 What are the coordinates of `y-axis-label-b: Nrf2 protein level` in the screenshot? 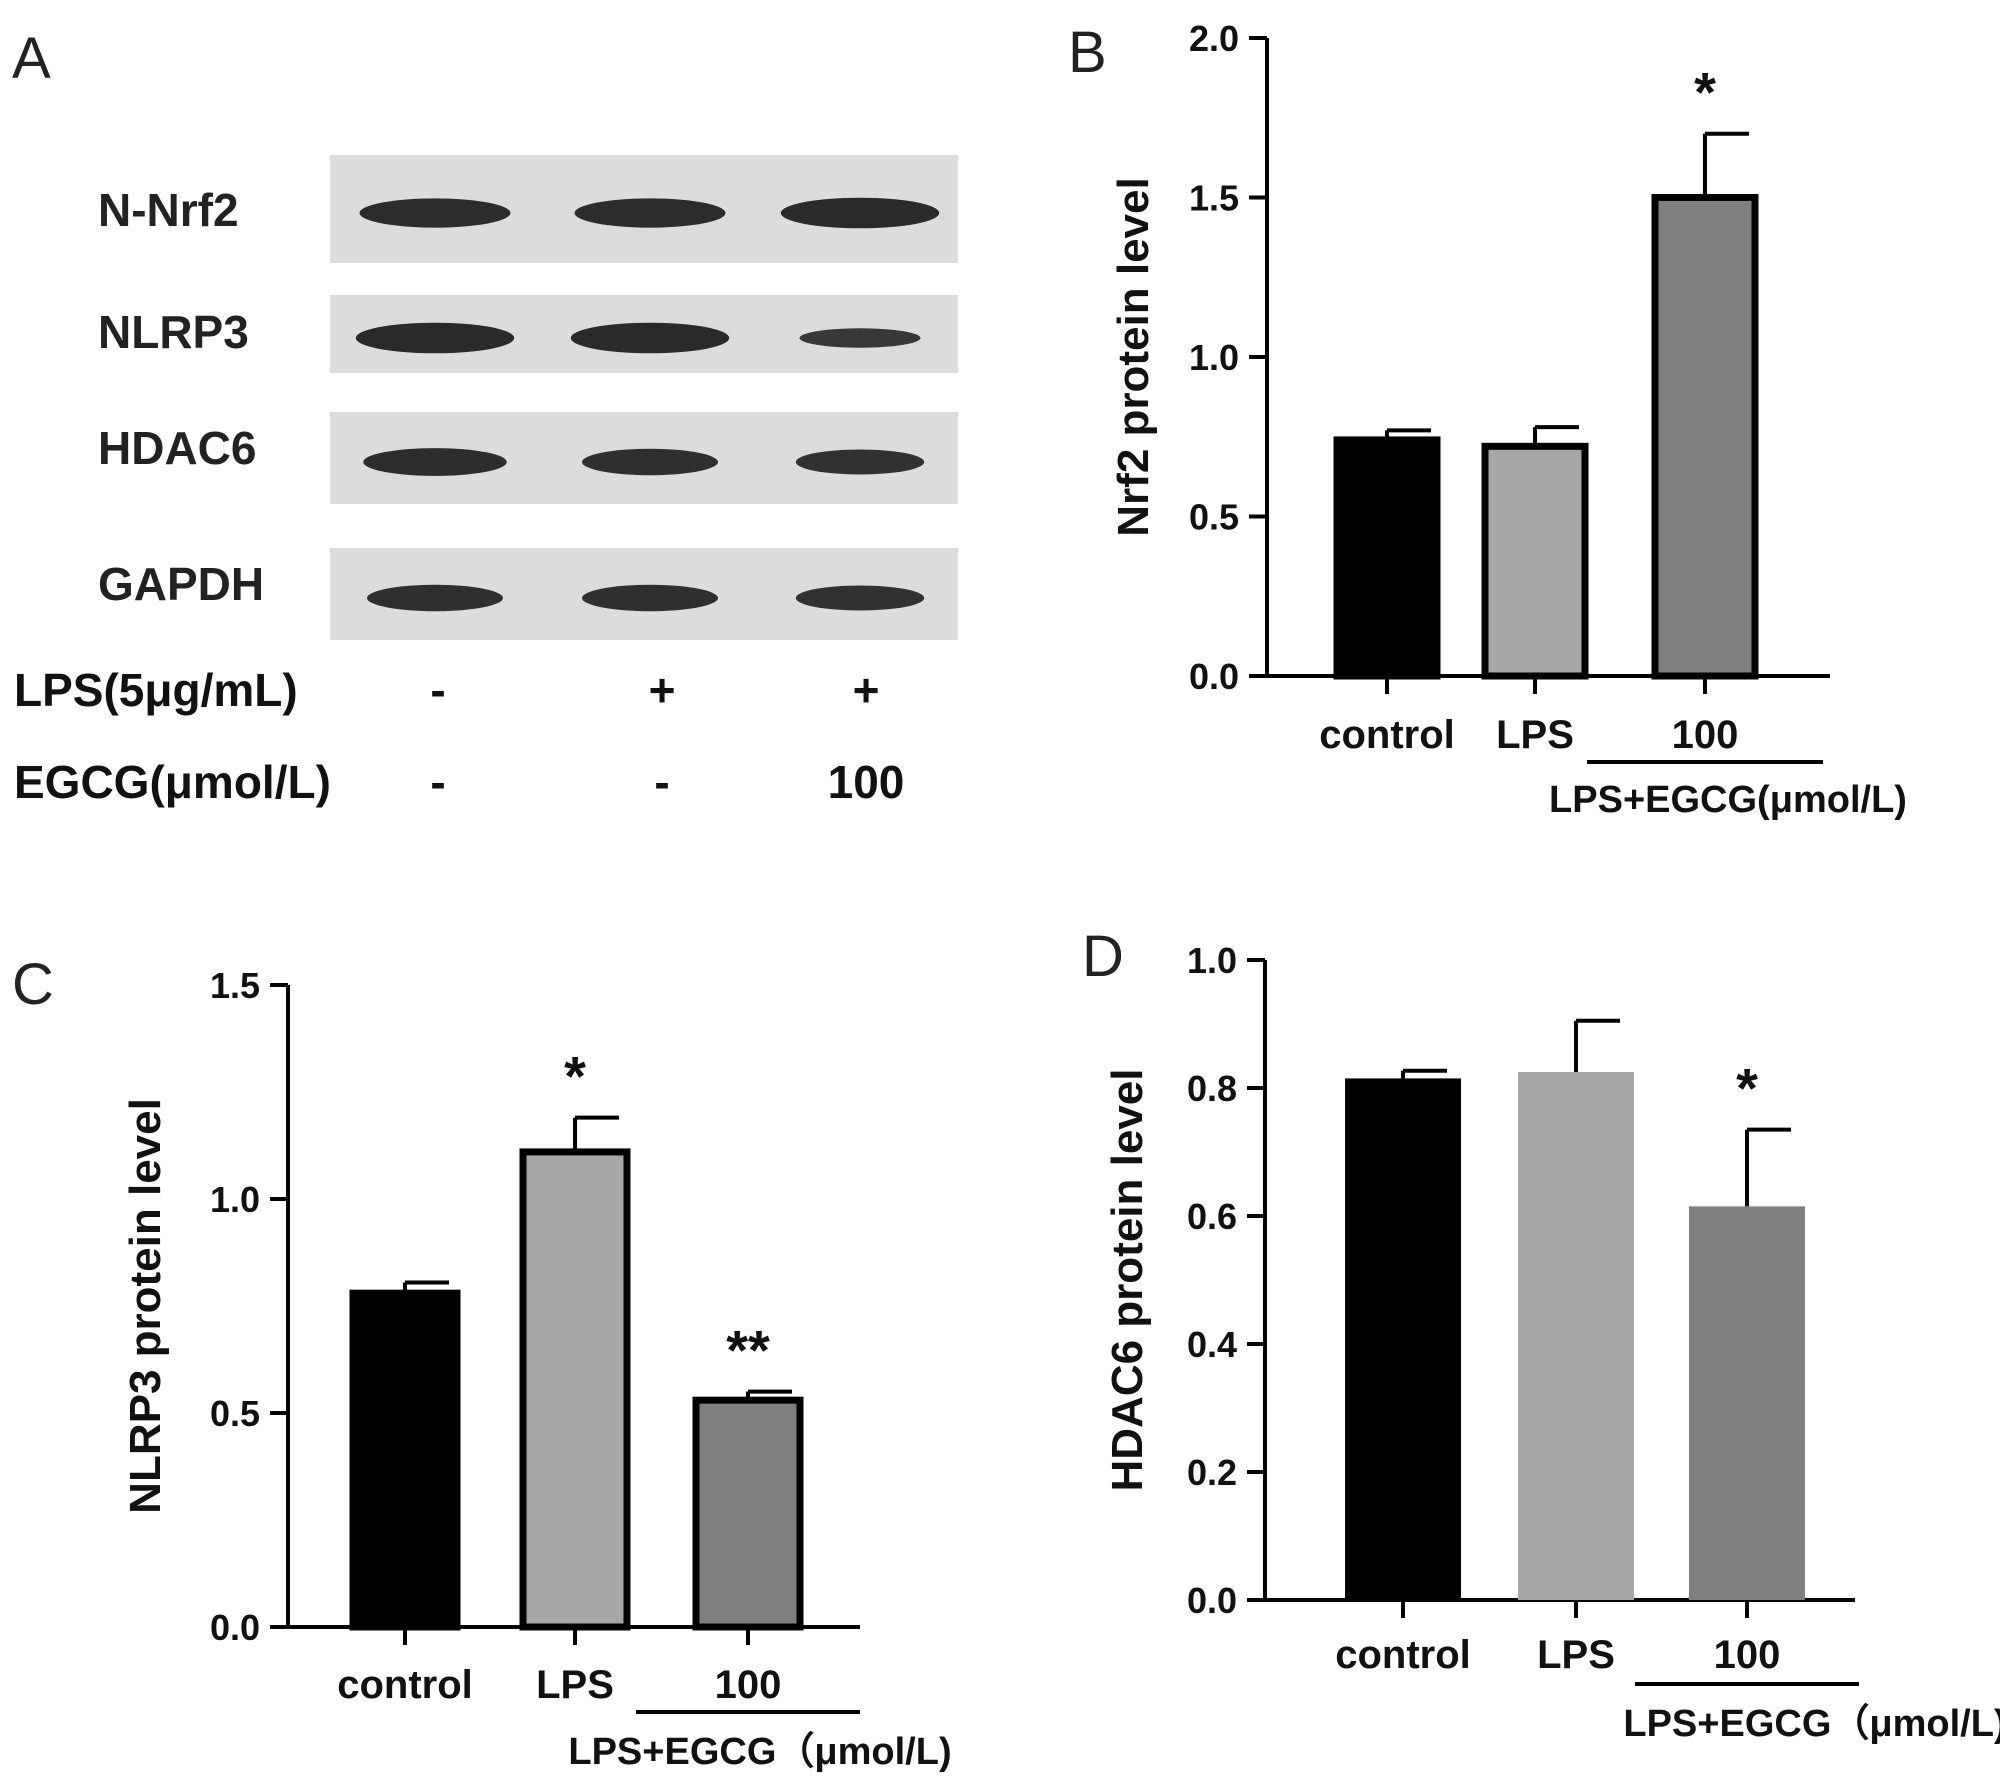 It's located at (1133, 356).